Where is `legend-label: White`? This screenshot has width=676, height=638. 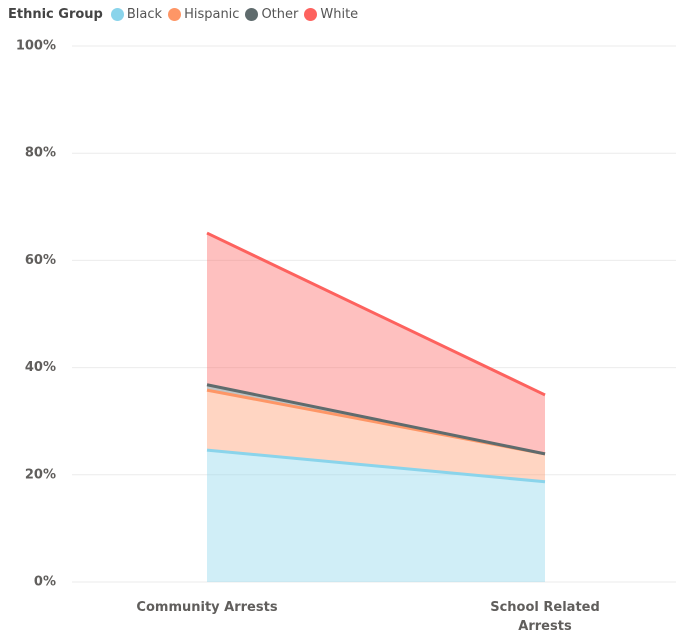
legend-label: White is located at coordinates (339, 14).